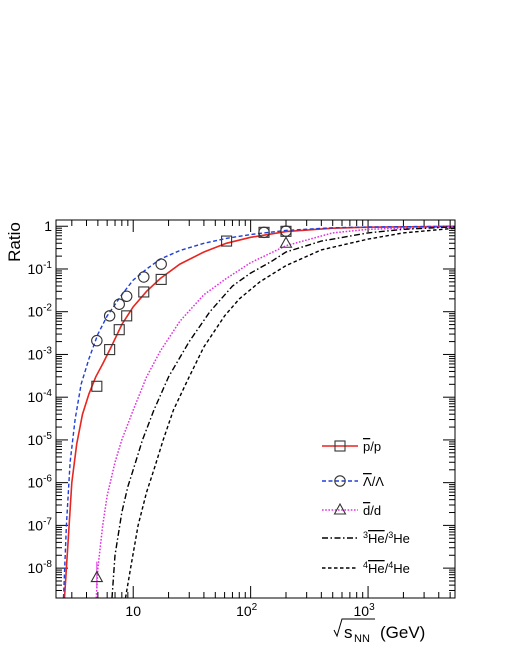 The height and width of the screenshot is (654, 506). Describe the element at coordinates (372, 446) in the screenshot. I see `legend-label: p/p` at that location.